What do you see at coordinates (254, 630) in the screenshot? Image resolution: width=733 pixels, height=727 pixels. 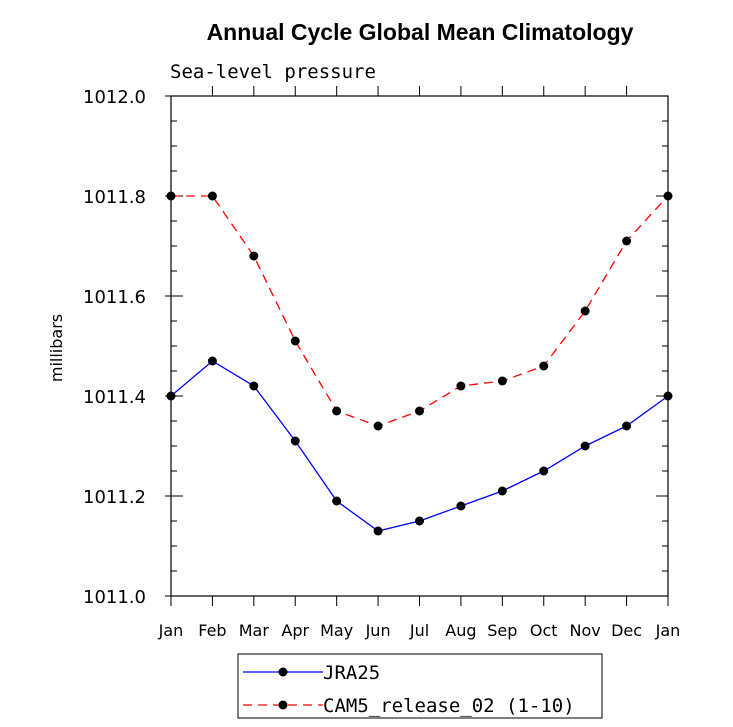 I see `x-tick-label: Mar` at bounding box center [254, 630].